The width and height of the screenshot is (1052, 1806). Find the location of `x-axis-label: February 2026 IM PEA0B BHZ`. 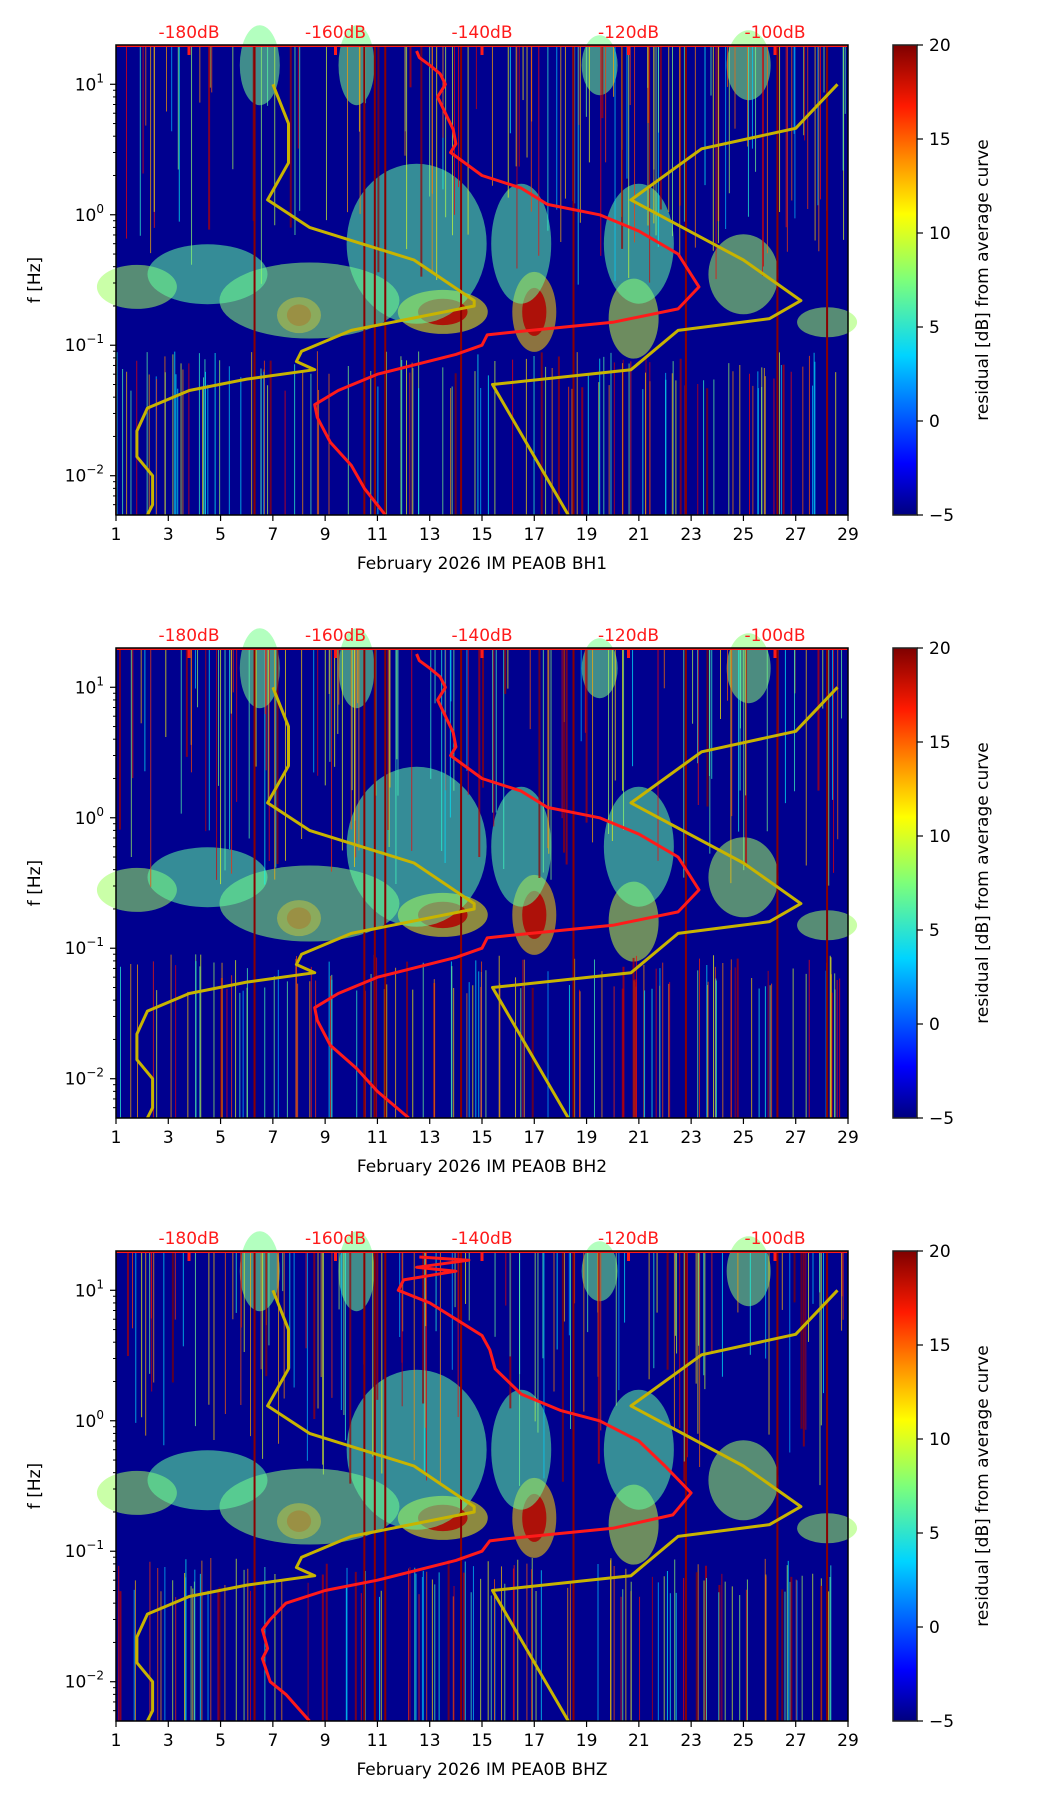

x-axis-label: February 2026 IM PEA0B BHZ is located at coordinates (481, 1770).